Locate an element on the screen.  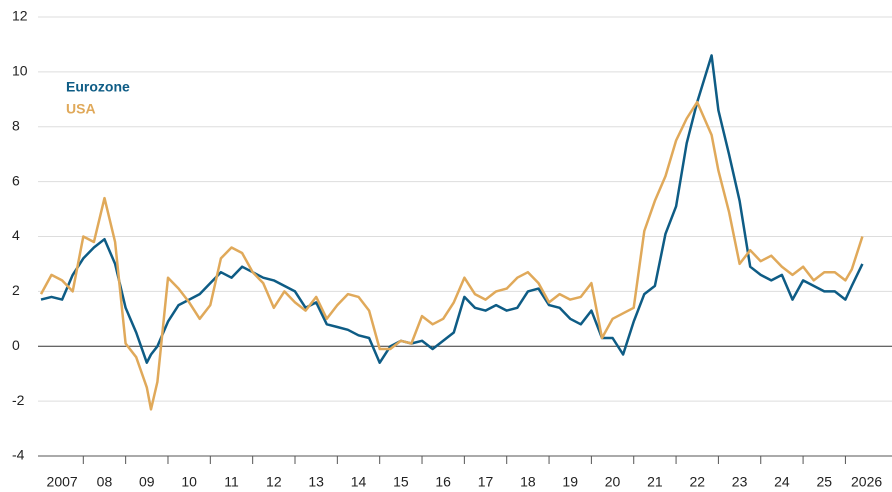
y-tick-label: 10 is located at coordinates (20, 71).